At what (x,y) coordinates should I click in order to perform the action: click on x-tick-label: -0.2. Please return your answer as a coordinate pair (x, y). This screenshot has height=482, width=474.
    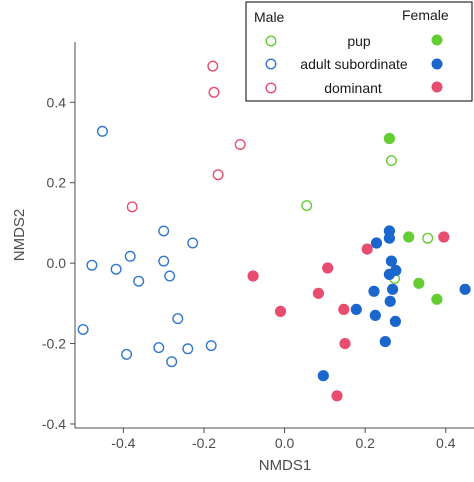
    Looking at the image, I should click on (204, 443).